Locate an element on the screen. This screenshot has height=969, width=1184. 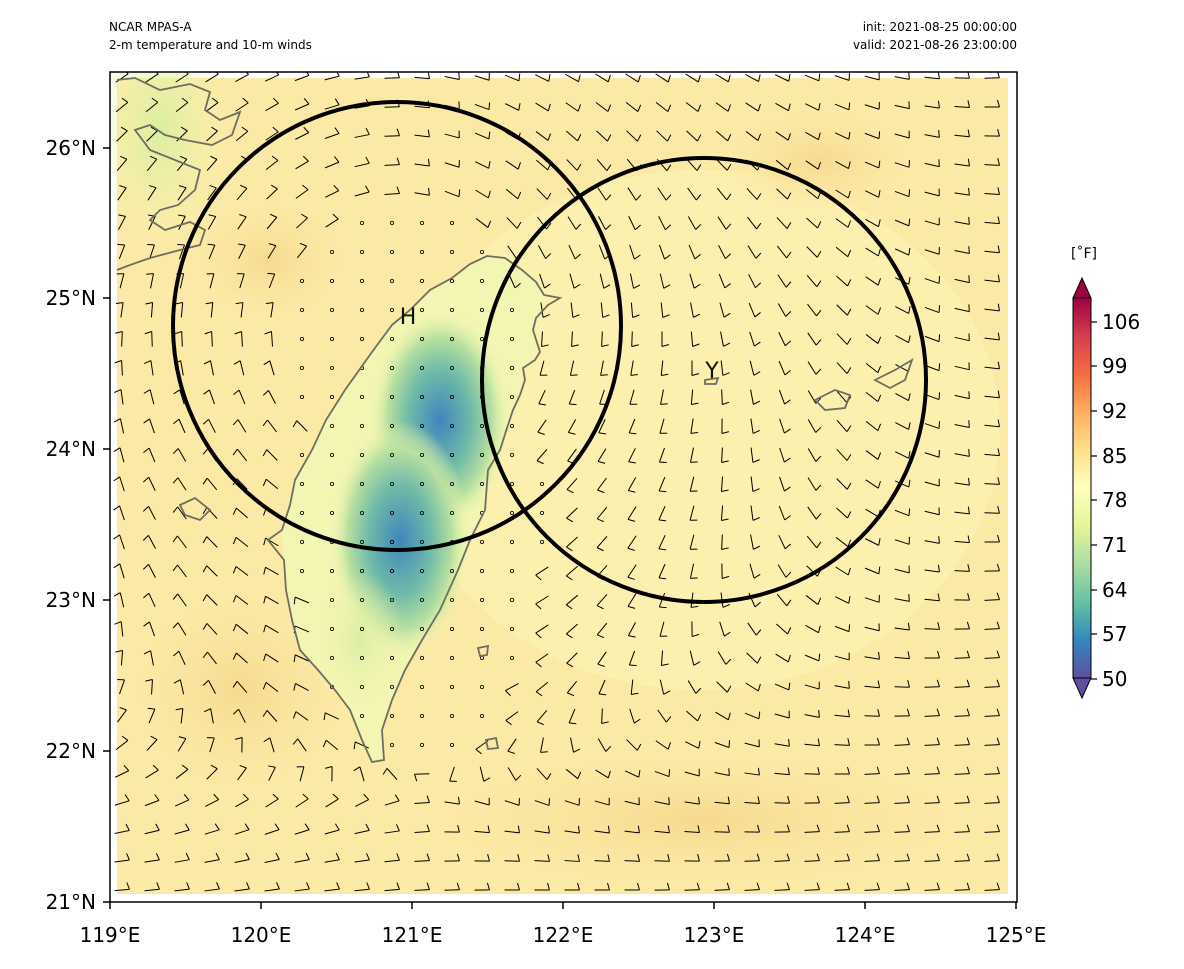
center-label-h: H is located at coordinates (408, 317).